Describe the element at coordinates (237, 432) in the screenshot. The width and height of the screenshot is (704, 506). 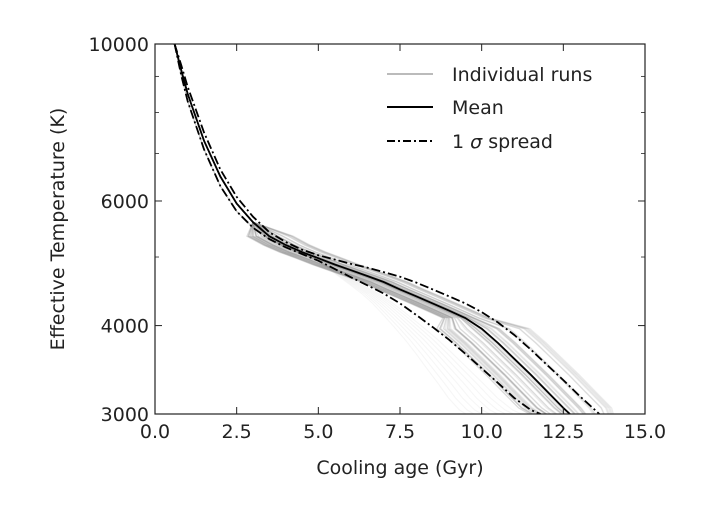
I see `x-tick-label: 2.5` at that location.